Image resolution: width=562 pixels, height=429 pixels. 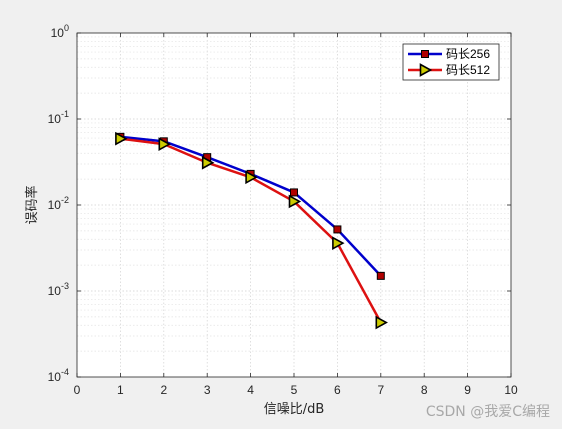 What do you see at coordinates (58, 203) in the screenshot?
I see `y-tick-label: 10⁻²` at bounding box center [58, 203].